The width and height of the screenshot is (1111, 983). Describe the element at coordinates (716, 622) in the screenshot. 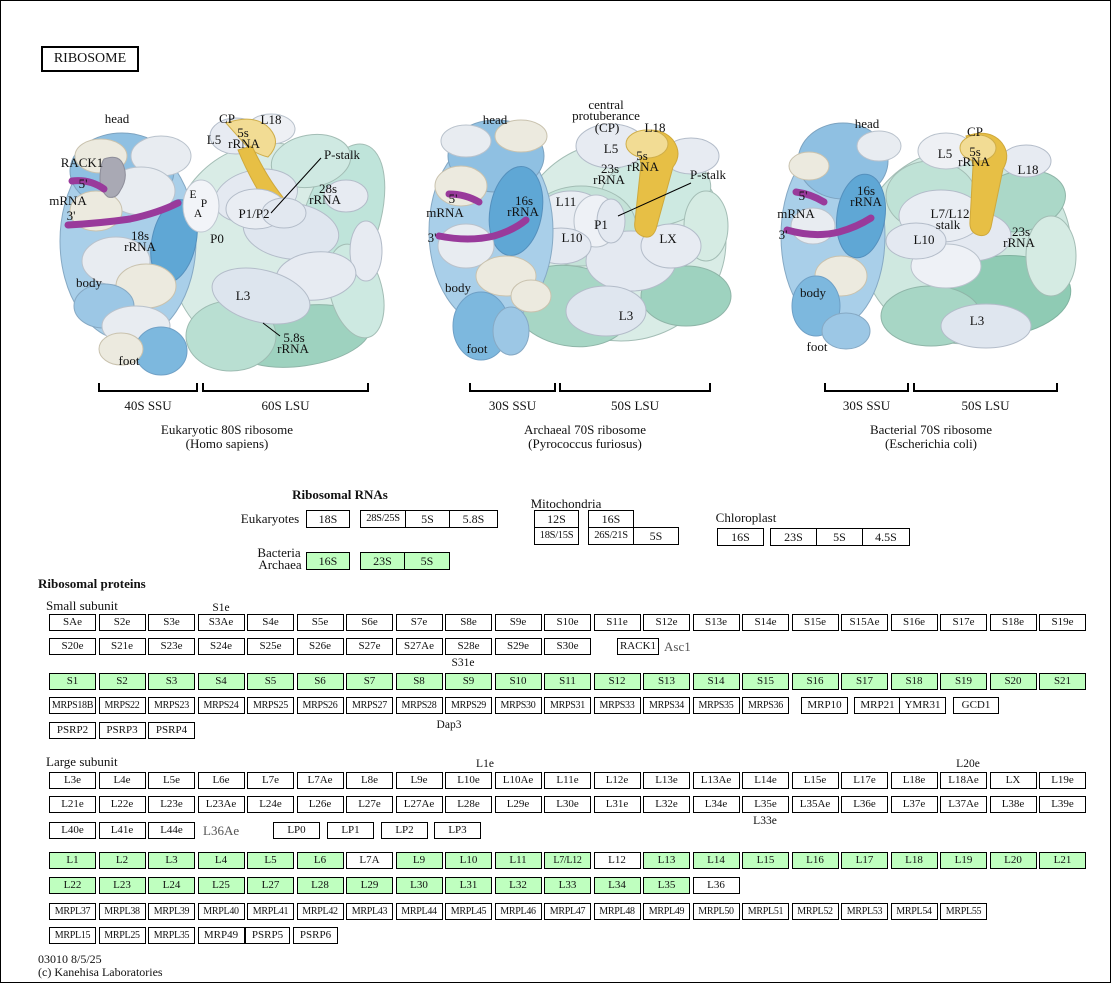

I see `gene-box-s13e: S13e` at that location.